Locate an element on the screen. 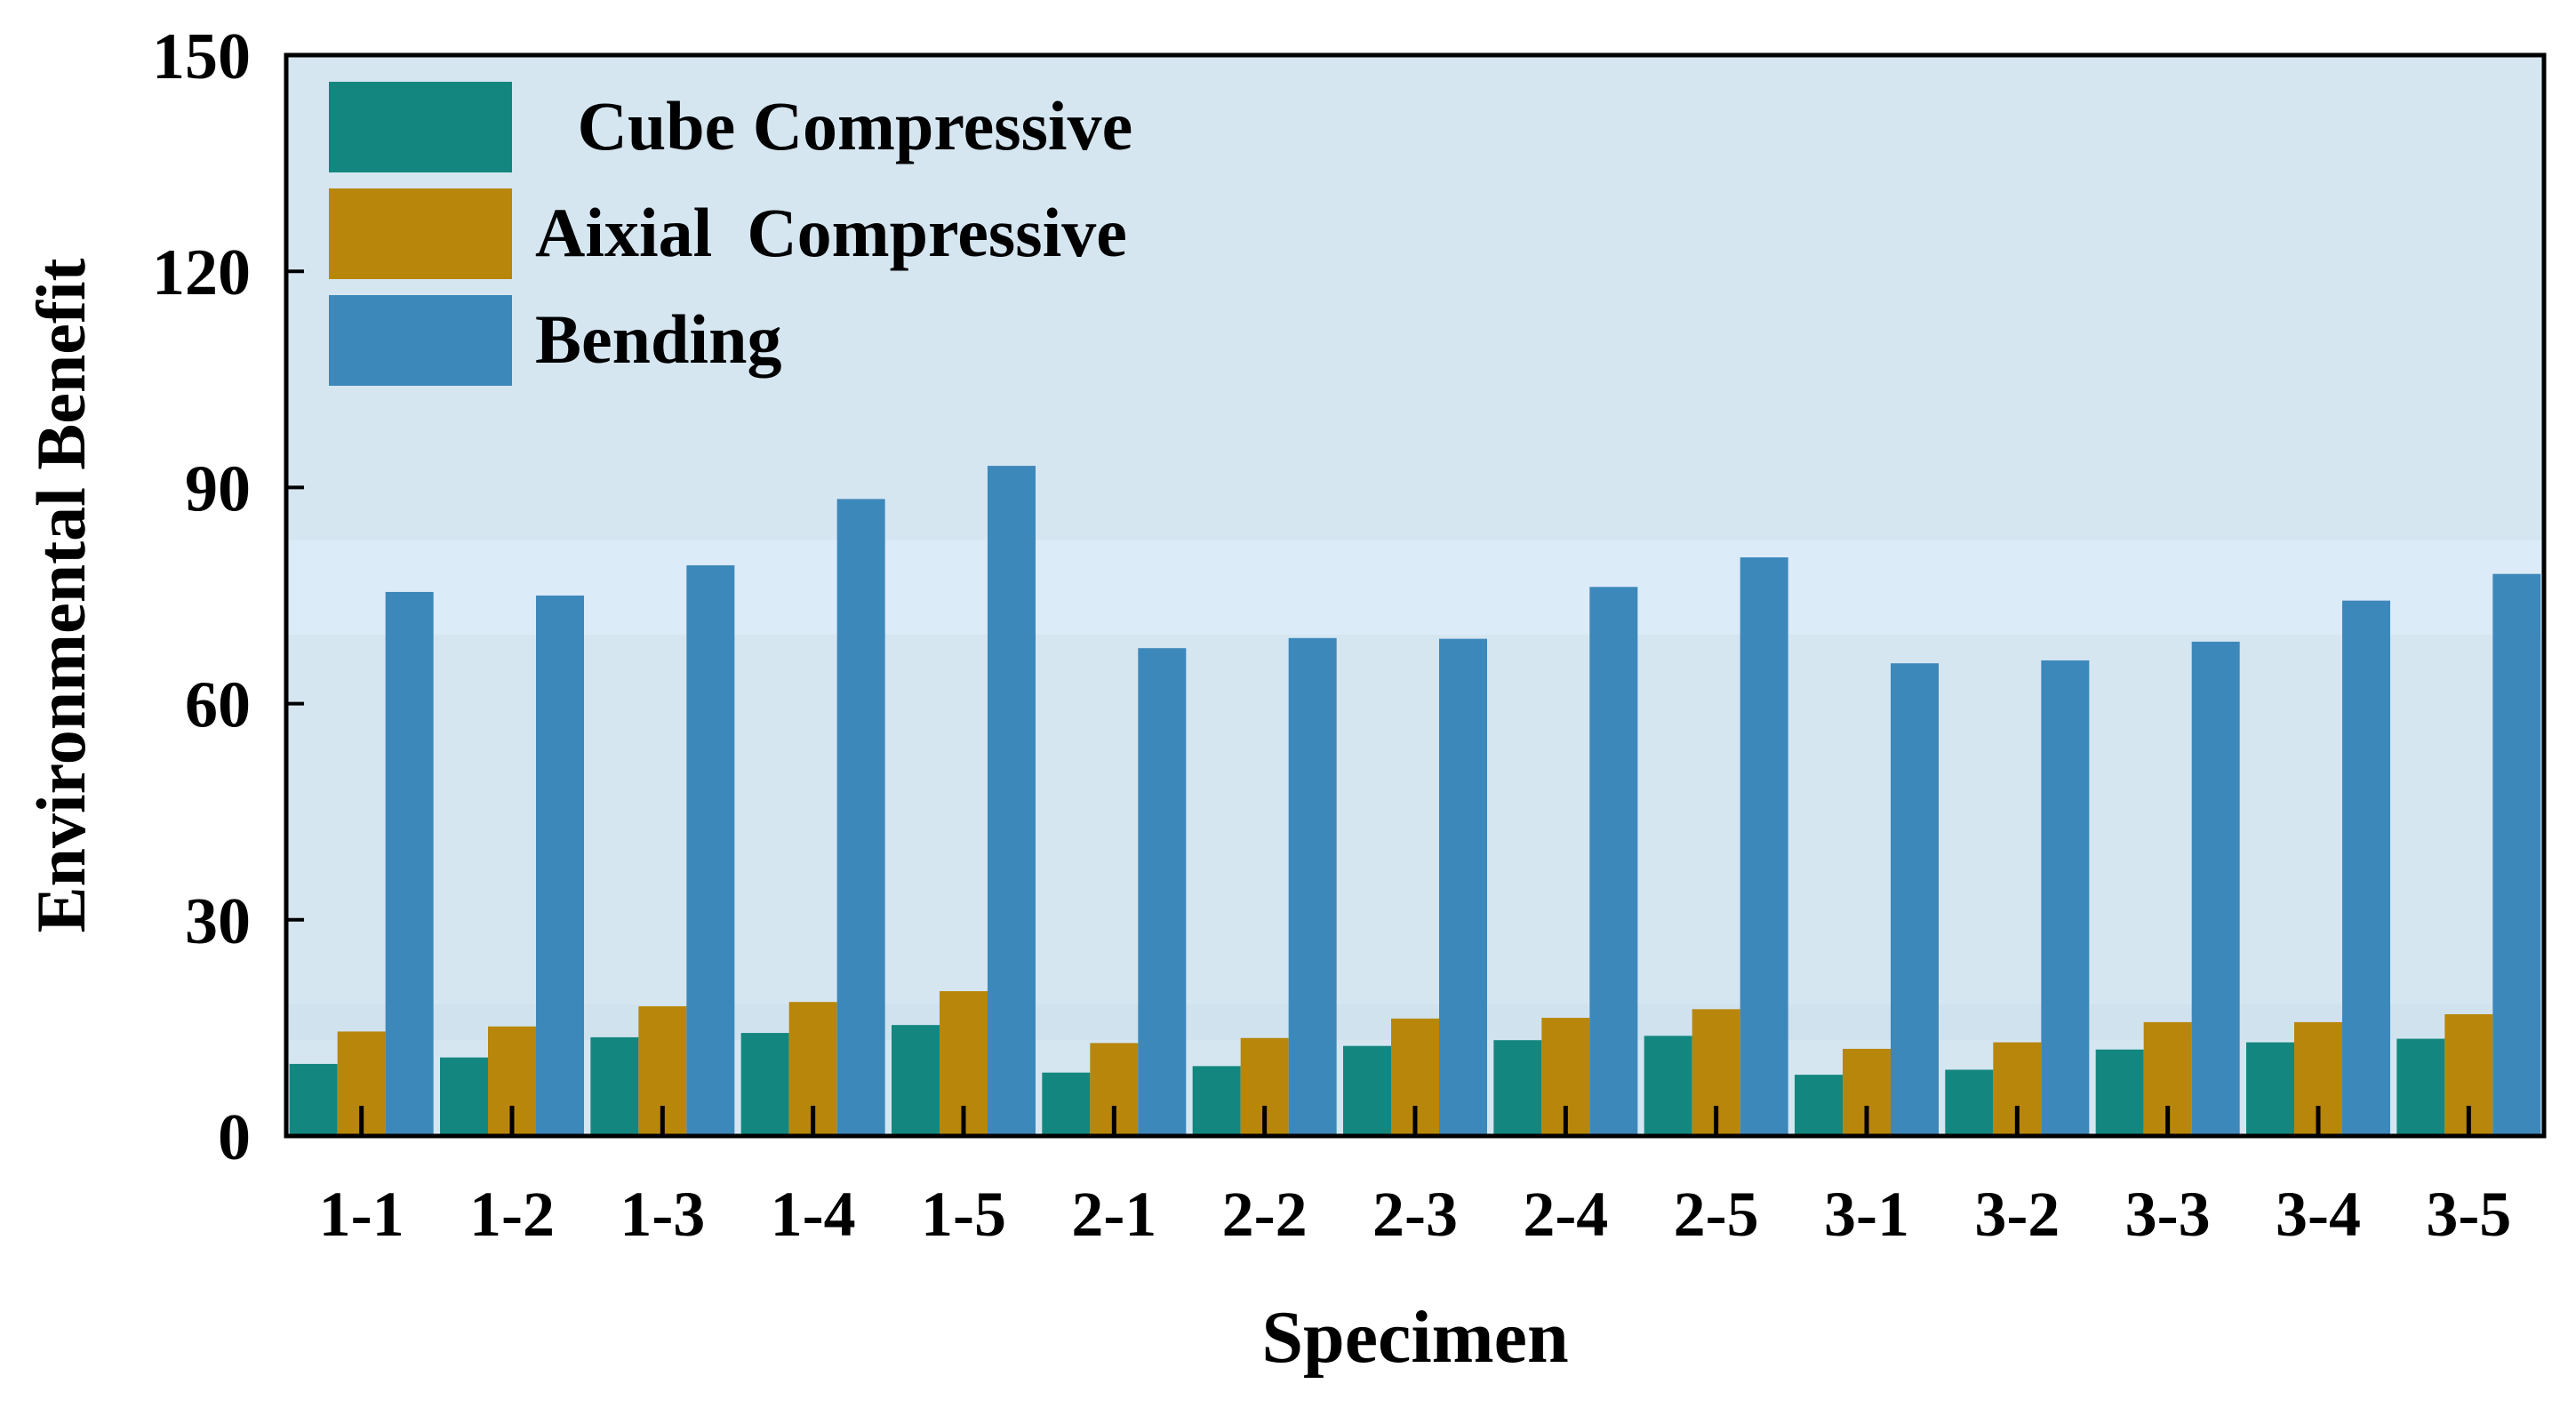 Image resolution: width=2576 pixels, height=1424 pixels. x-axis-title: Specimen is located at coordinates (1414, 1337).